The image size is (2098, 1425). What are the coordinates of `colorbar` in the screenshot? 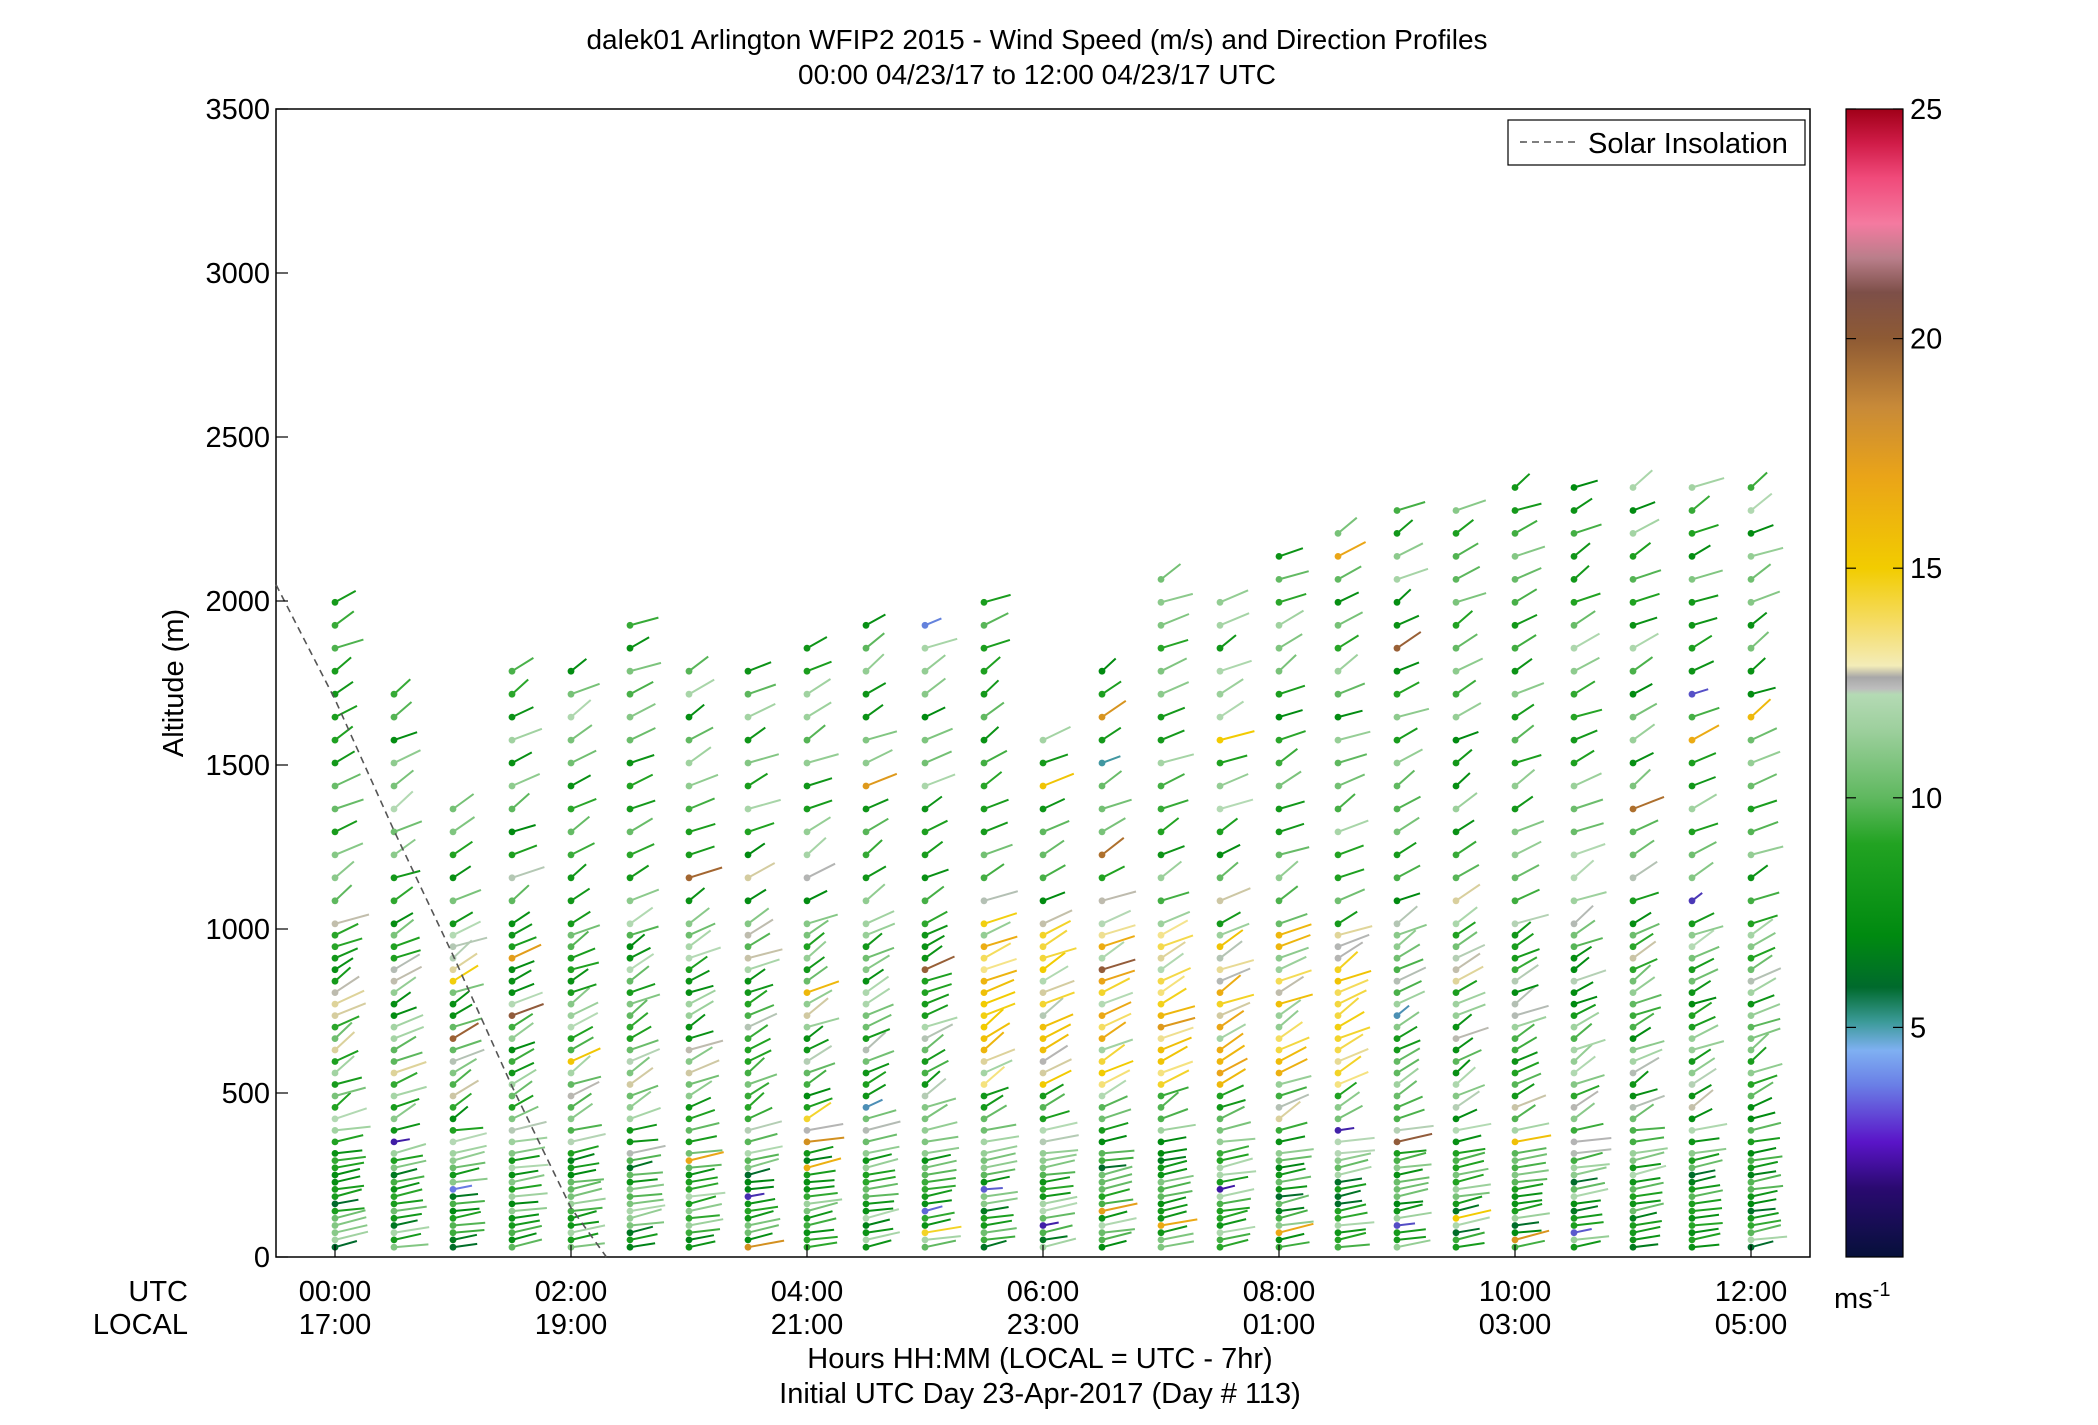 It's located at (1874, 683).